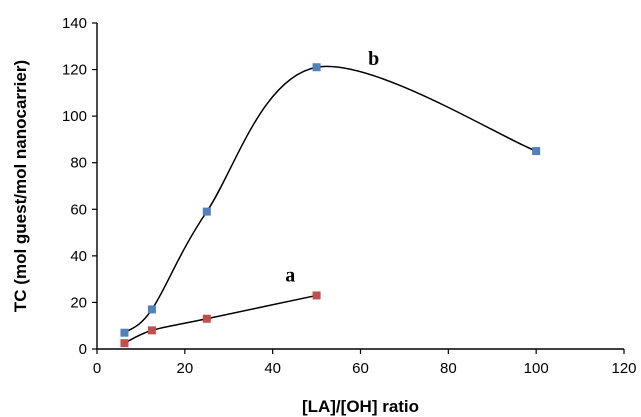  Describe the element at coordinates (74, 23) in the screenshot. I see `y-tick-label: 140` at that location.